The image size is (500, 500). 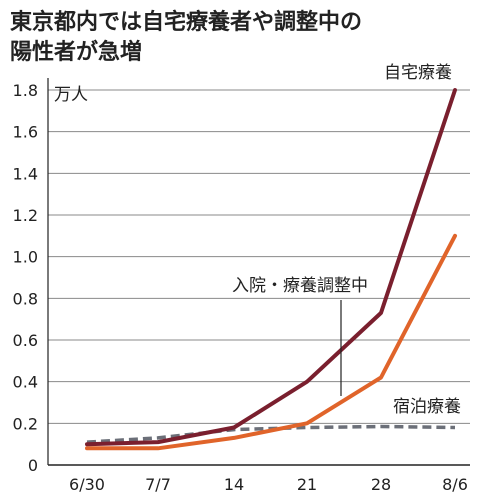 I want to click on y-tick-label: 1.6, so click(x=25, y=132).